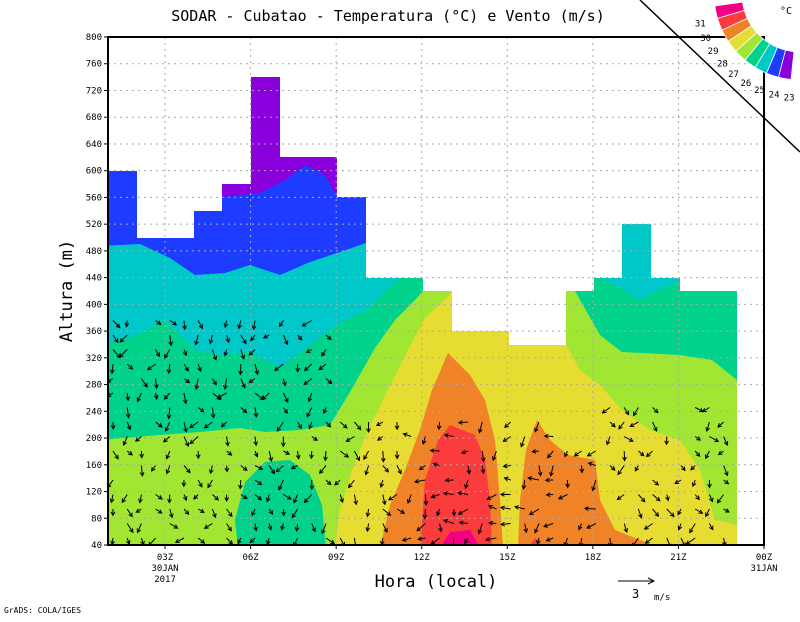 The image size is (800, 622). I want to click on x-tick-label: 12Z, so click(422, 558).